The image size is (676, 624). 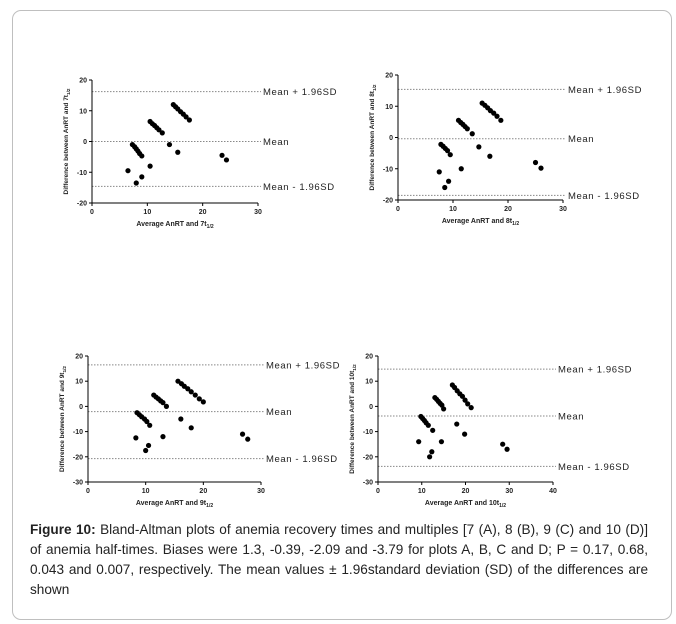 What do you see at coordinates (388, 201) in the screenshot?
I see `y-tick-label: -20` at bounding box center [388, 201].